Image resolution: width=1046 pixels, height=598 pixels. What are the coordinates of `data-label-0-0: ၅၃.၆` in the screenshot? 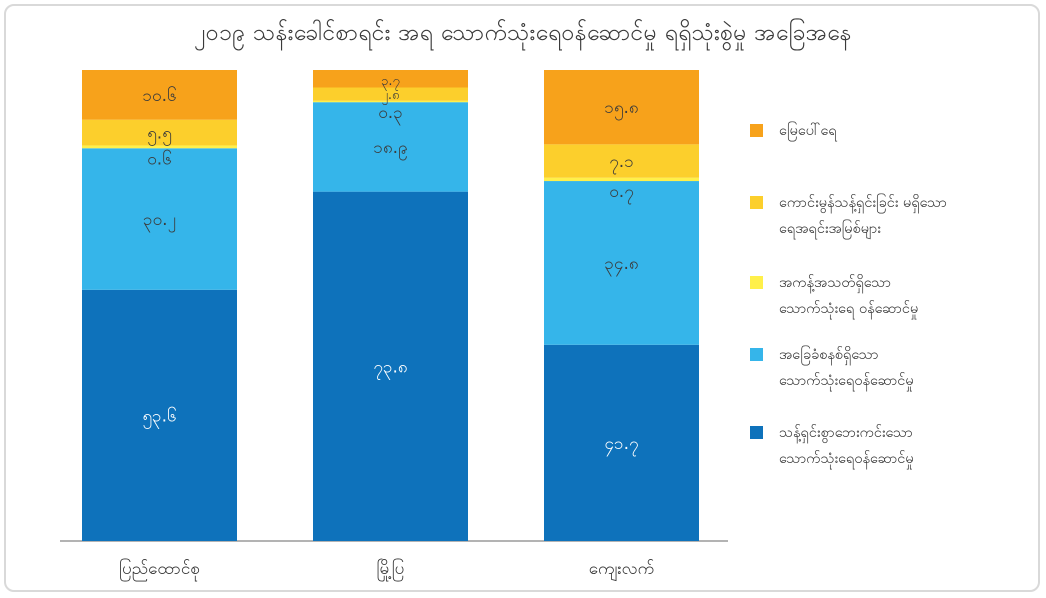 It's located at (159, 417).